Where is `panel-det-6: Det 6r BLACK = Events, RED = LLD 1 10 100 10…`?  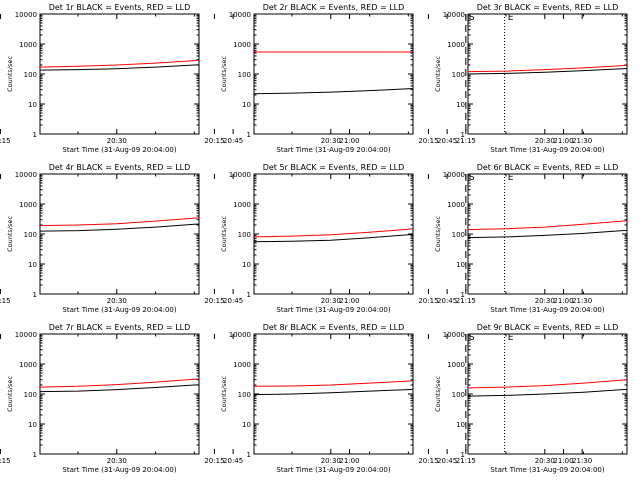
panel-det-6: Det 6r BLACK = Events, RED = LLD 1 10 100 10… is located at coordinates (520, 238).